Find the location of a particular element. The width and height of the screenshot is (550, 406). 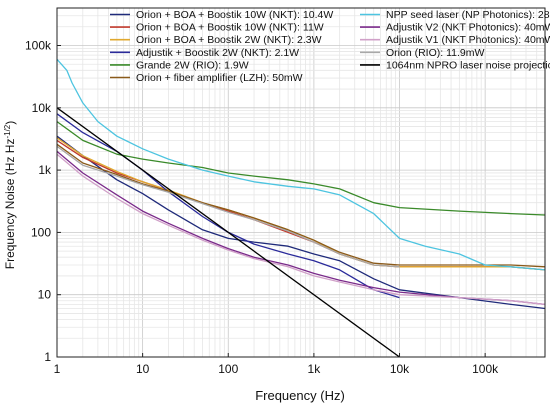

legend-label-4: Adjustik + Boostik 2W (NKT): 2.1W is located at coordinates (217, 53).